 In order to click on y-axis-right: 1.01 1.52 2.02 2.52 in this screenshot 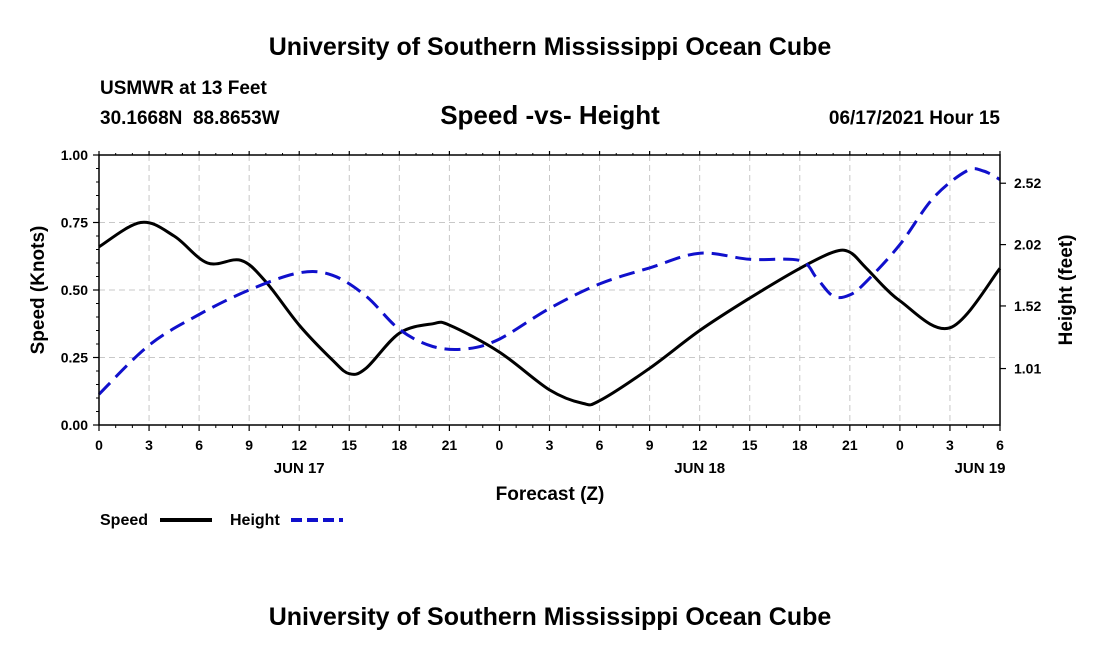, I will do `click(1020, 276)`.